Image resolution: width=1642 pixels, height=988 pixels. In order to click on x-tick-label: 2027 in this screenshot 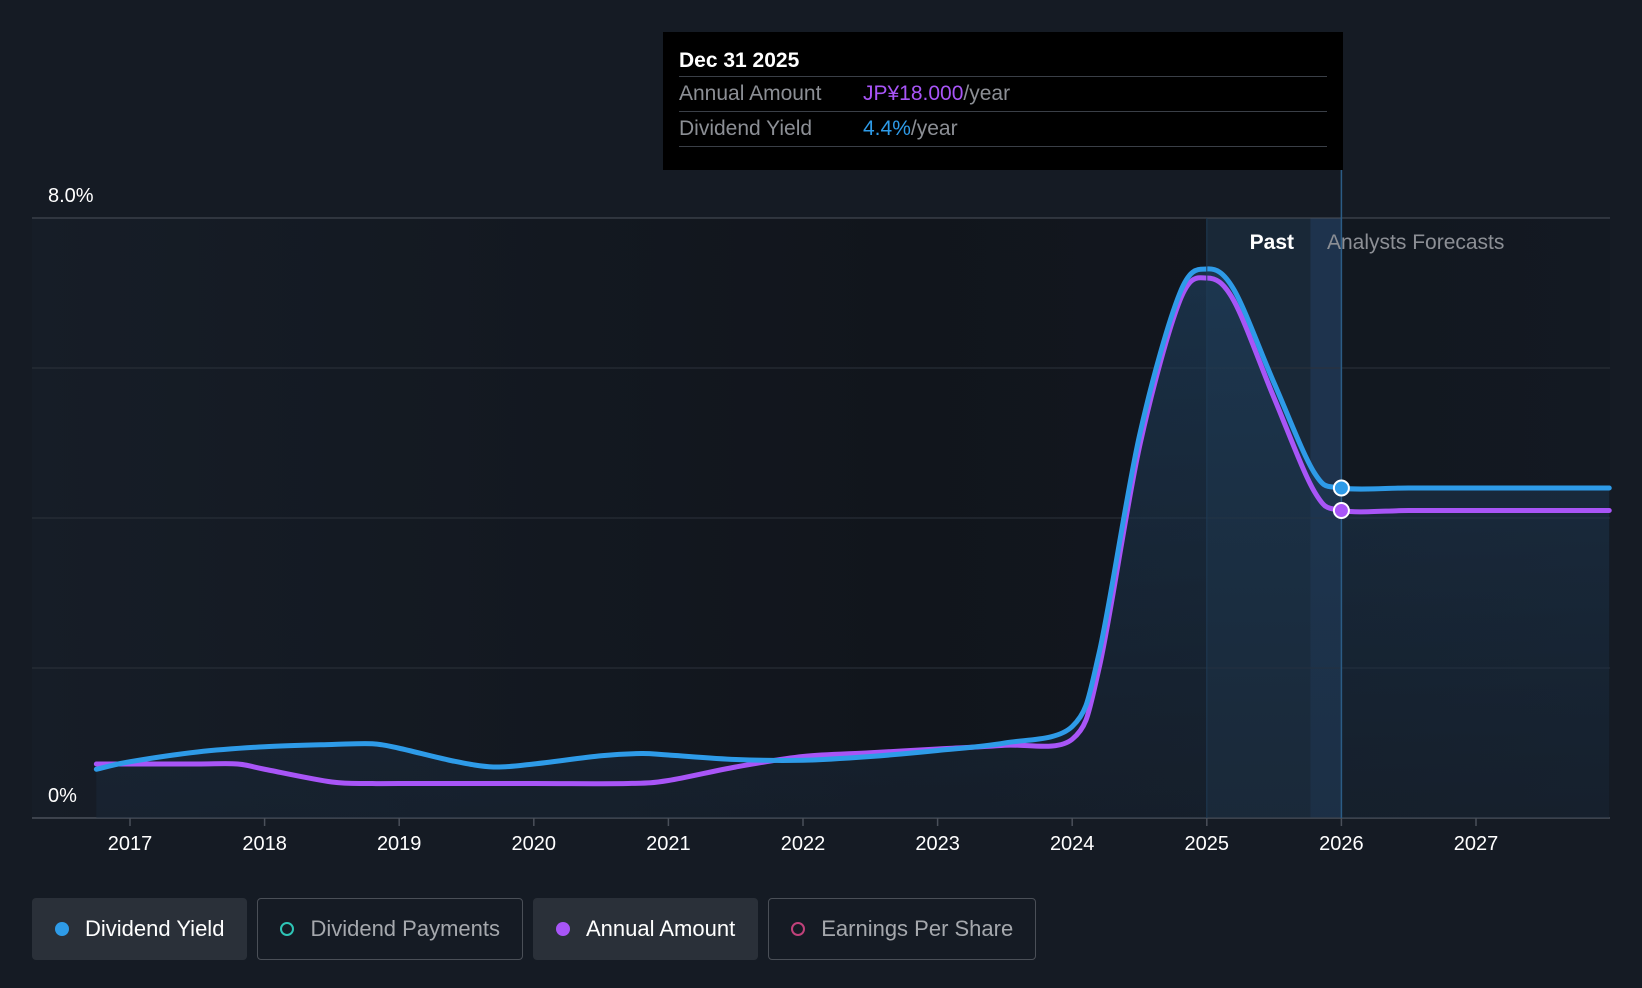, I will do `click(1476, 844)`.